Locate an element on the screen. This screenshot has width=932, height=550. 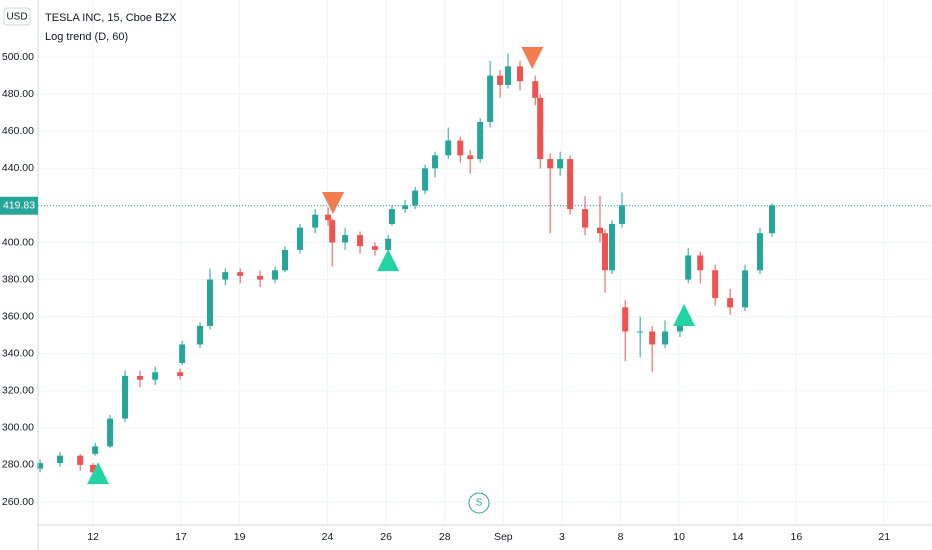
currency-label: USD is located at coordinates (16, 17).